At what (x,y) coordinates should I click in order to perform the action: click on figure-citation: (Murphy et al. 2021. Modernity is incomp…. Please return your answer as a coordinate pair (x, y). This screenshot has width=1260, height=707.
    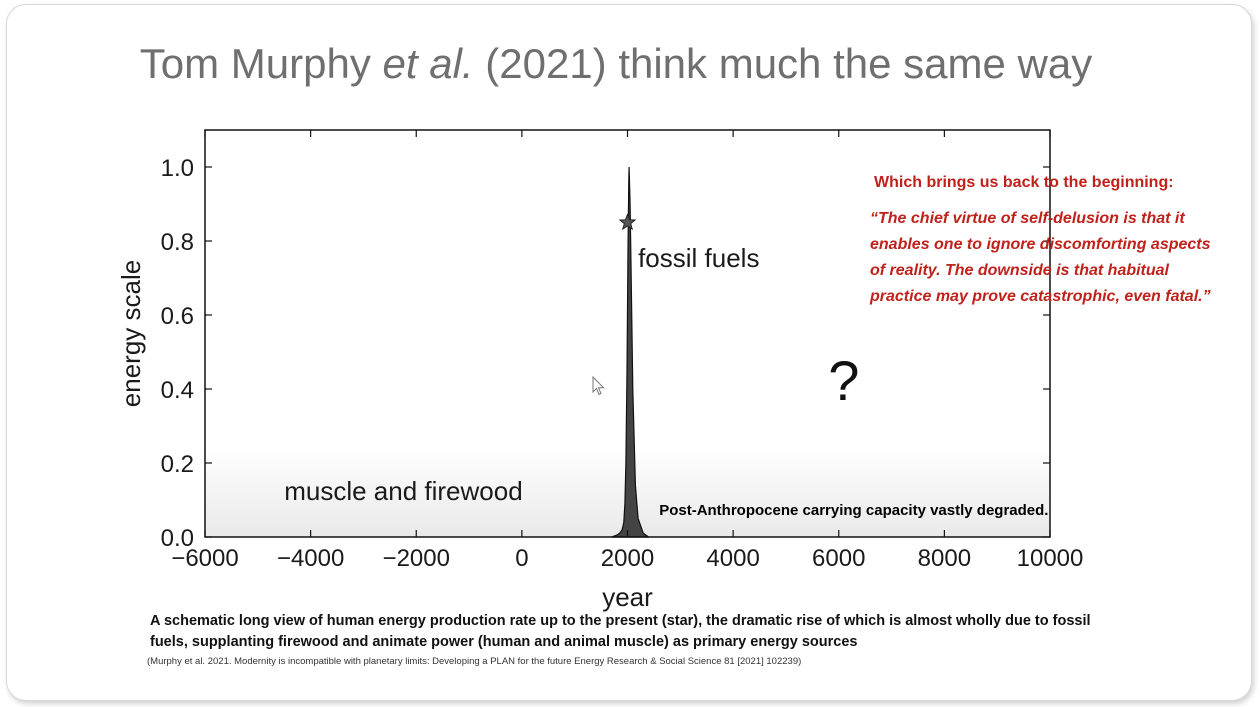
    Looking at the image, I should click on (474, 661).